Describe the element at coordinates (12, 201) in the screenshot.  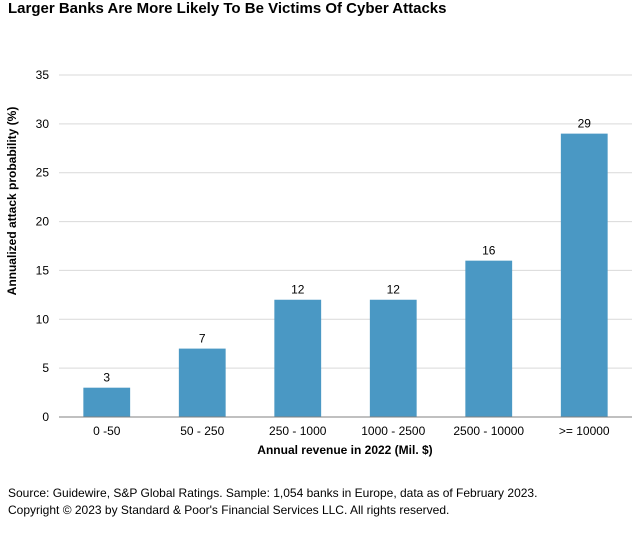
I see `y-axis-label: Annualized attack probability (%)` at that location.